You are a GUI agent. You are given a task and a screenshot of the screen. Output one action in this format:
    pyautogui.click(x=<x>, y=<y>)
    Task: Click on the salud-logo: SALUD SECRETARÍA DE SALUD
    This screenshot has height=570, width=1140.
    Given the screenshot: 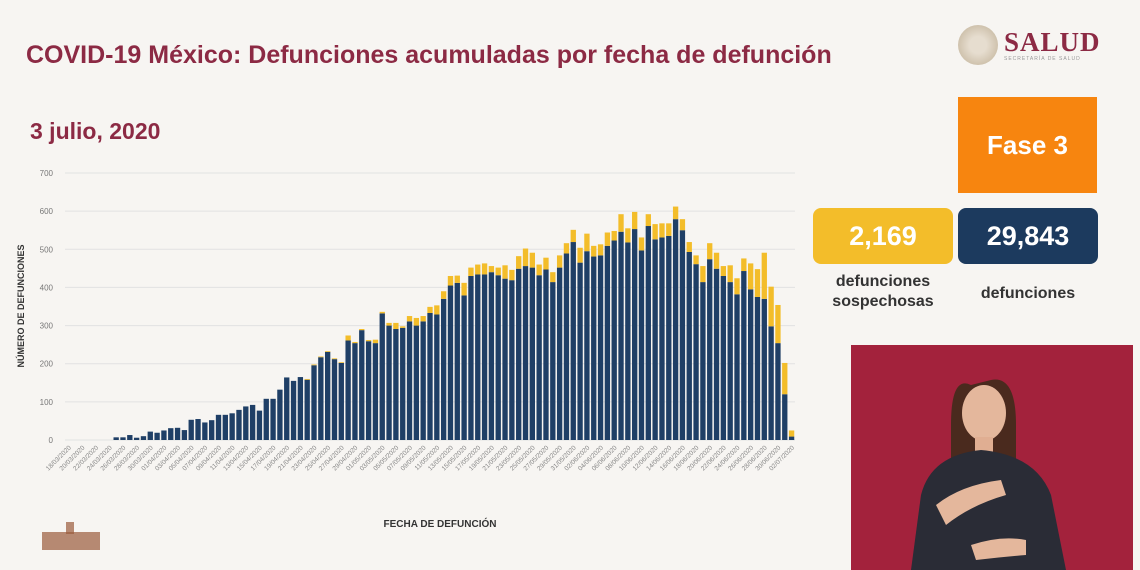 What is the action you would take?
    pyautogui.click(x=1029, y=45)
    